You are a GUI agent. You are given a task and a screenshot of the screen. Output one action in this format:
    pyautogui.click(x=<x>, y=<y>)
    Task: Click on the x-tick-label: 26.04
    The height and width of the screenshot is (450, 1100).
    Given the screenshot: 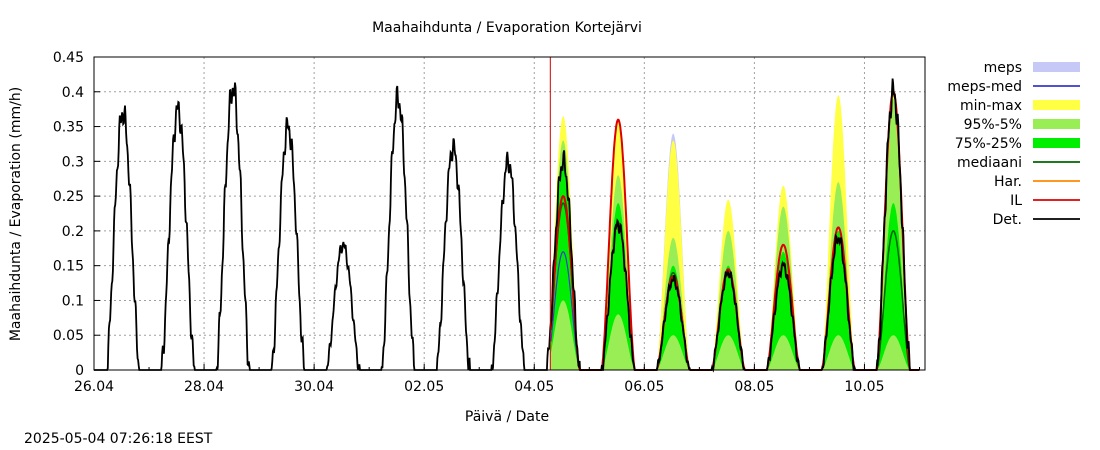 What is the action you would take?
    pyautogui.click(x=94, y=387)
    